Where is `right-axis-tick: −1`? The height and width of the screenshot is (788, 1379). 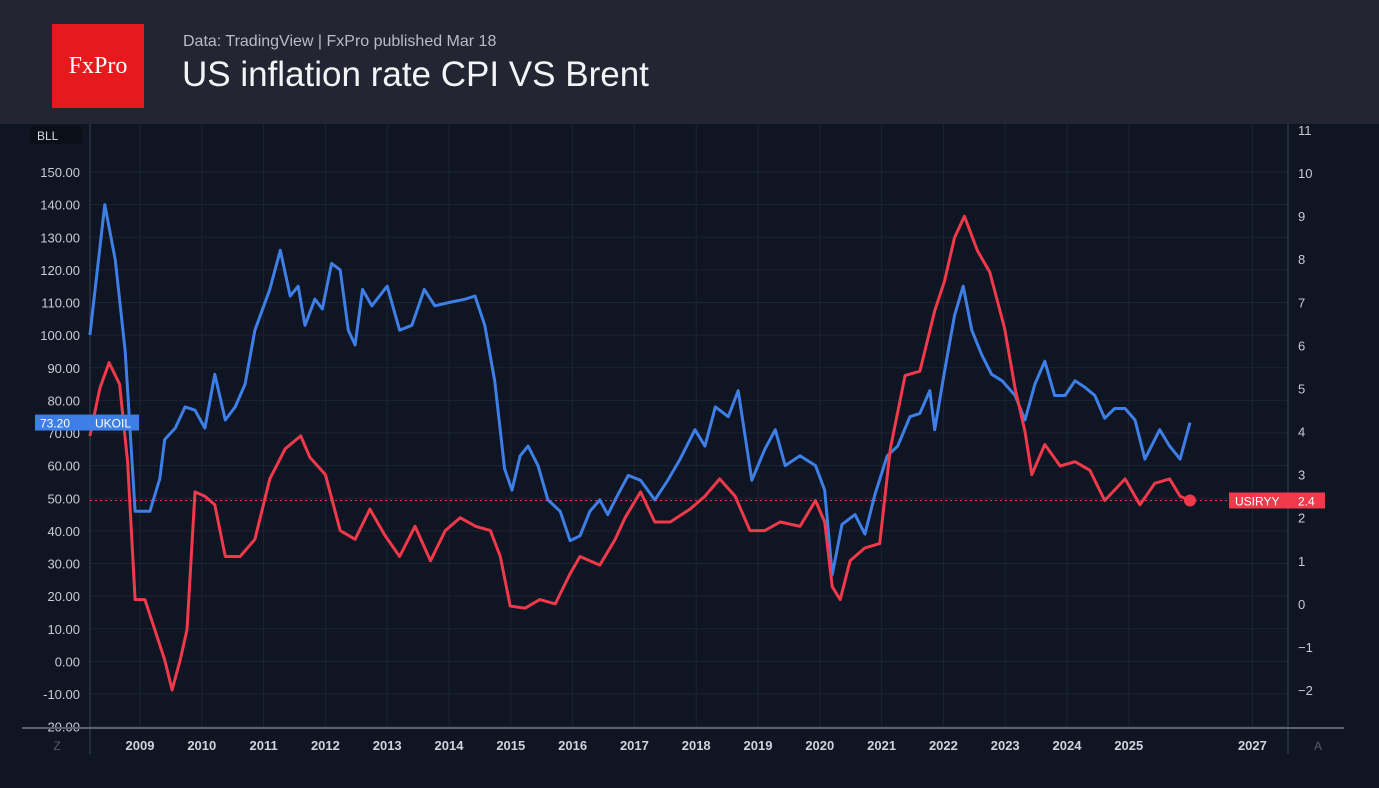 right-axis-tick: −1 is located at coordinates (1305, 647).